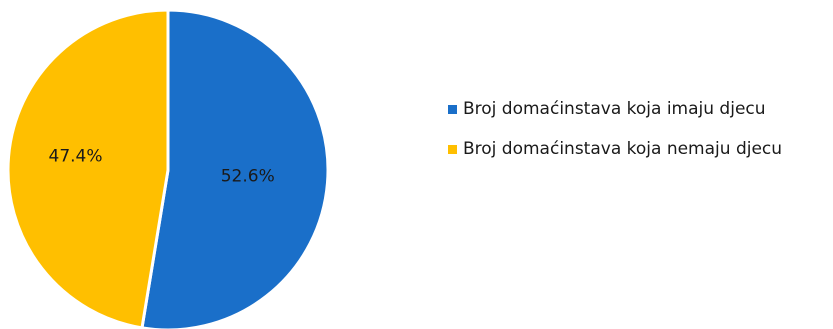  I want to click on legend-label-imaju-djecu: Broj domaćinstava koja imaju djecu, so click(614, 109).